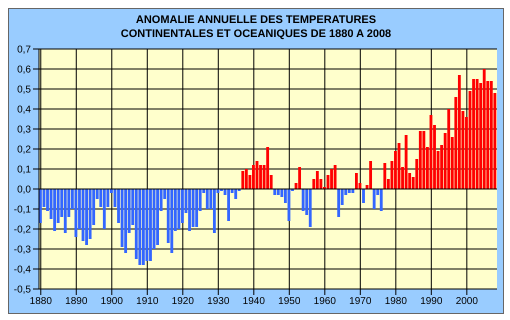 This screenshot has height=320, width=510. What do you see at coordinates (183, 302) in the screenshot?
I see `x-tick-label: 1920` at bounding box center [183, 302].